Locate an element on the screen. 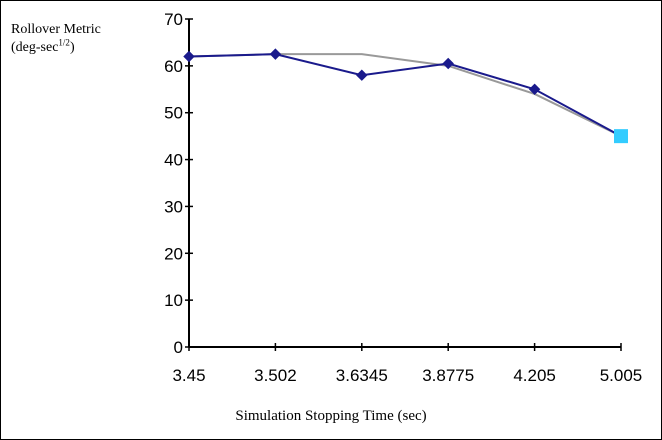 The width and height of the screenshot is (662, 440). y-tick-label: 20 is located at coordinates (173, 253).